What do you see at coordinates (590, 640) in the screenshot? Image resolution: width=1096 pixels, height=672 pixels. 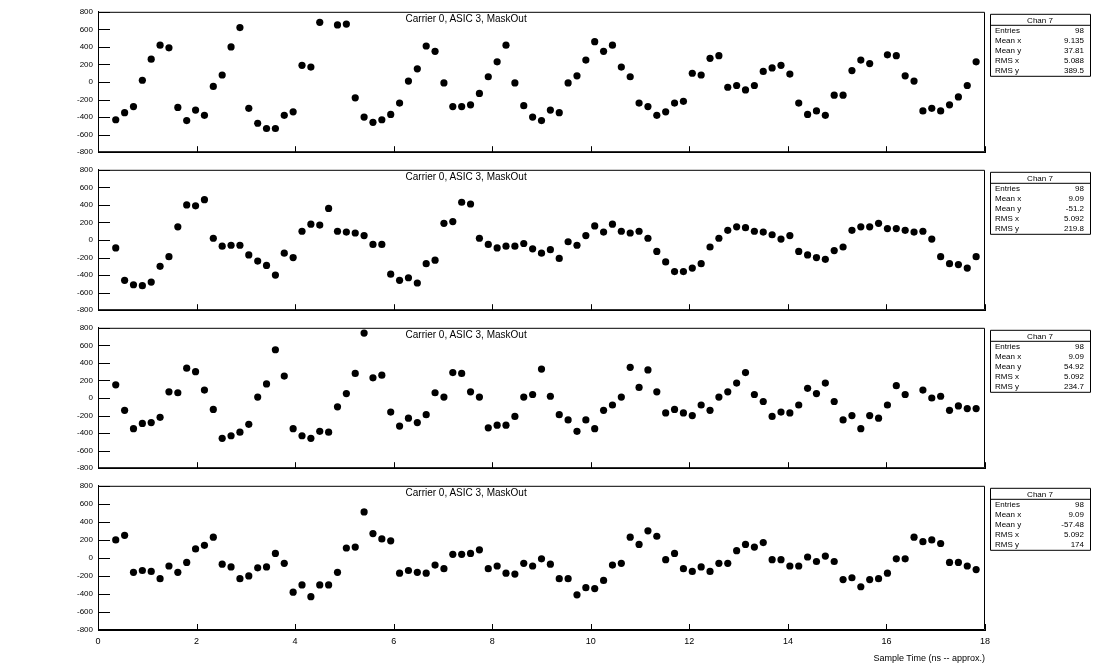 I see `x-tick-label: 10` at bounding box center [590, 640].